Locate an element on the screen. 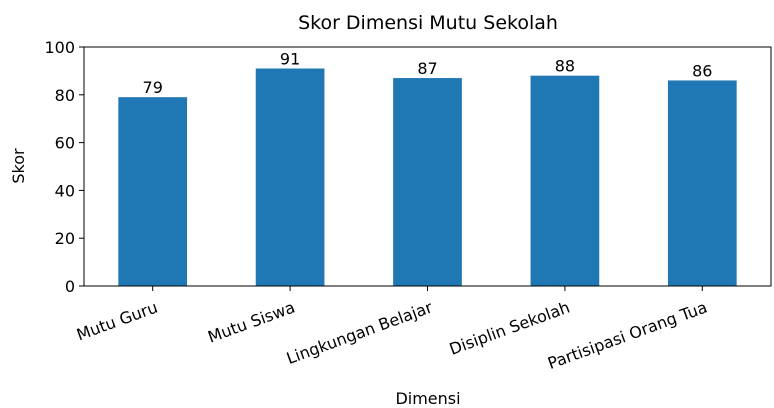 The image size is (774, 408). x-tick-label: Lingkungan Belajar is located at coordinates (359, 332).